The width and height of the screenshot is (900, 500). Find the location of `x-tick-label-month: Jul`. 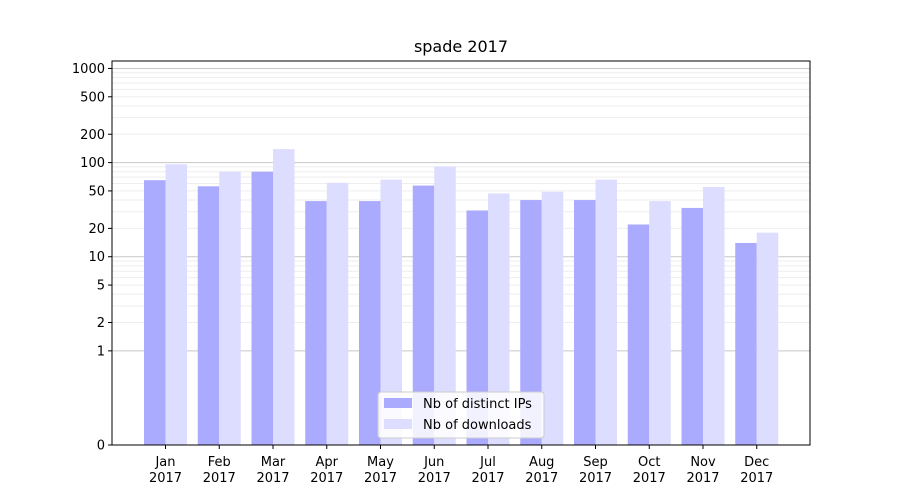

x-tick-label-month: Jul is located at coordinates (487, 462).